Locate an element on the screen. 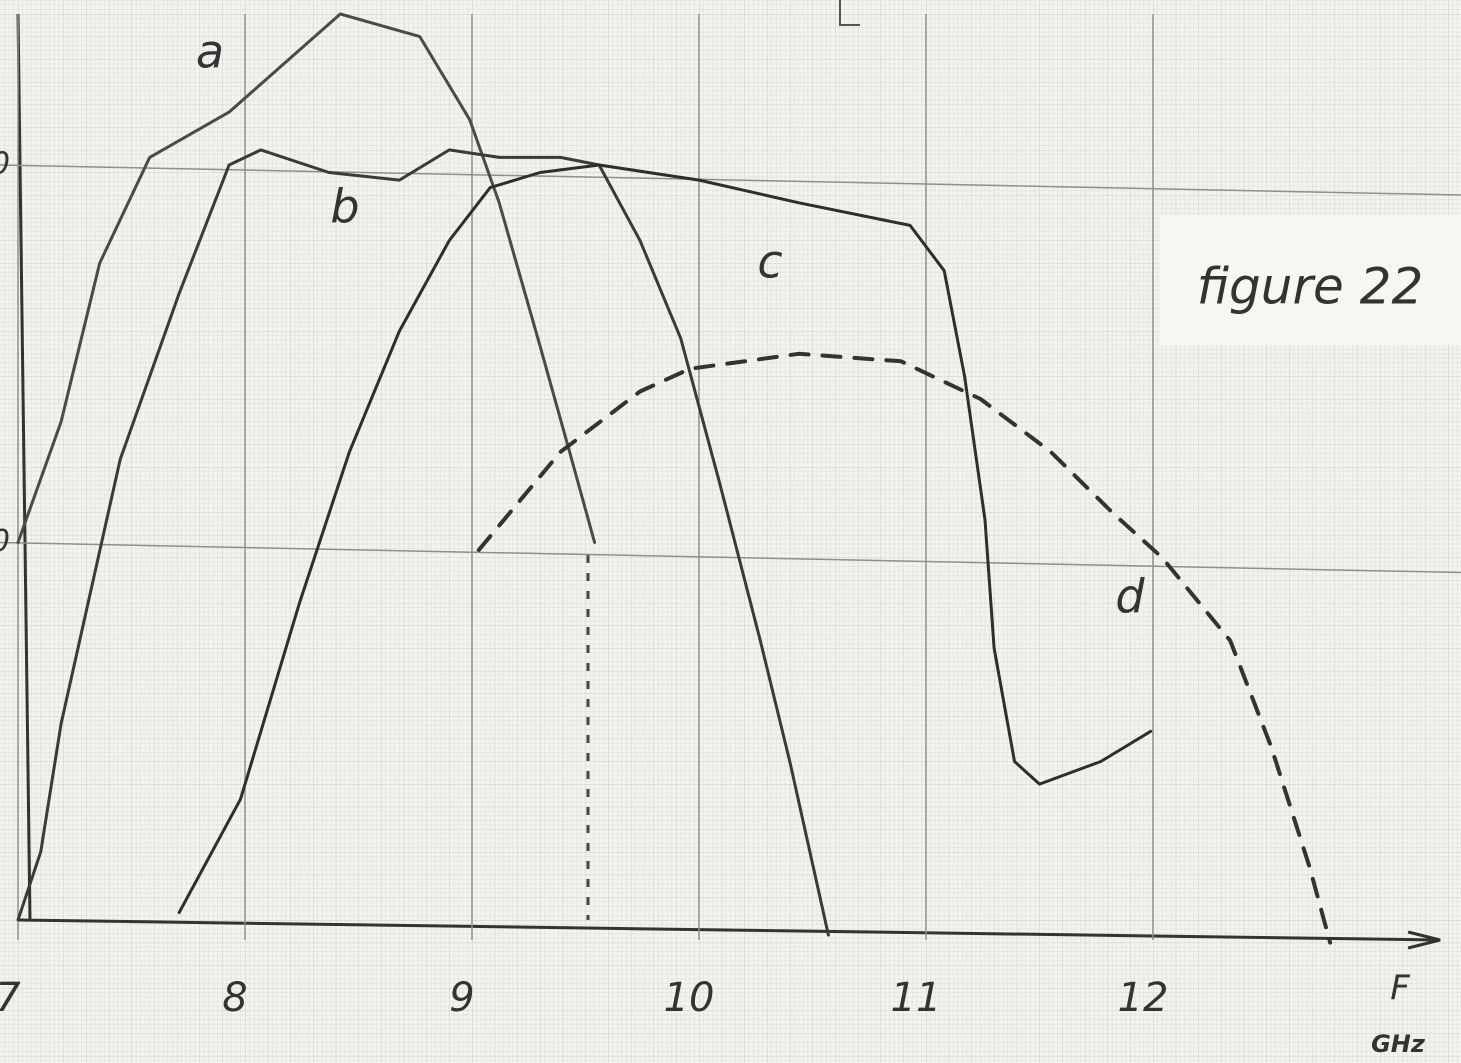 Image resolution: width=1461 pixels, height=1063 pixels. curve-label: d is located at coordinates (1130, 597).